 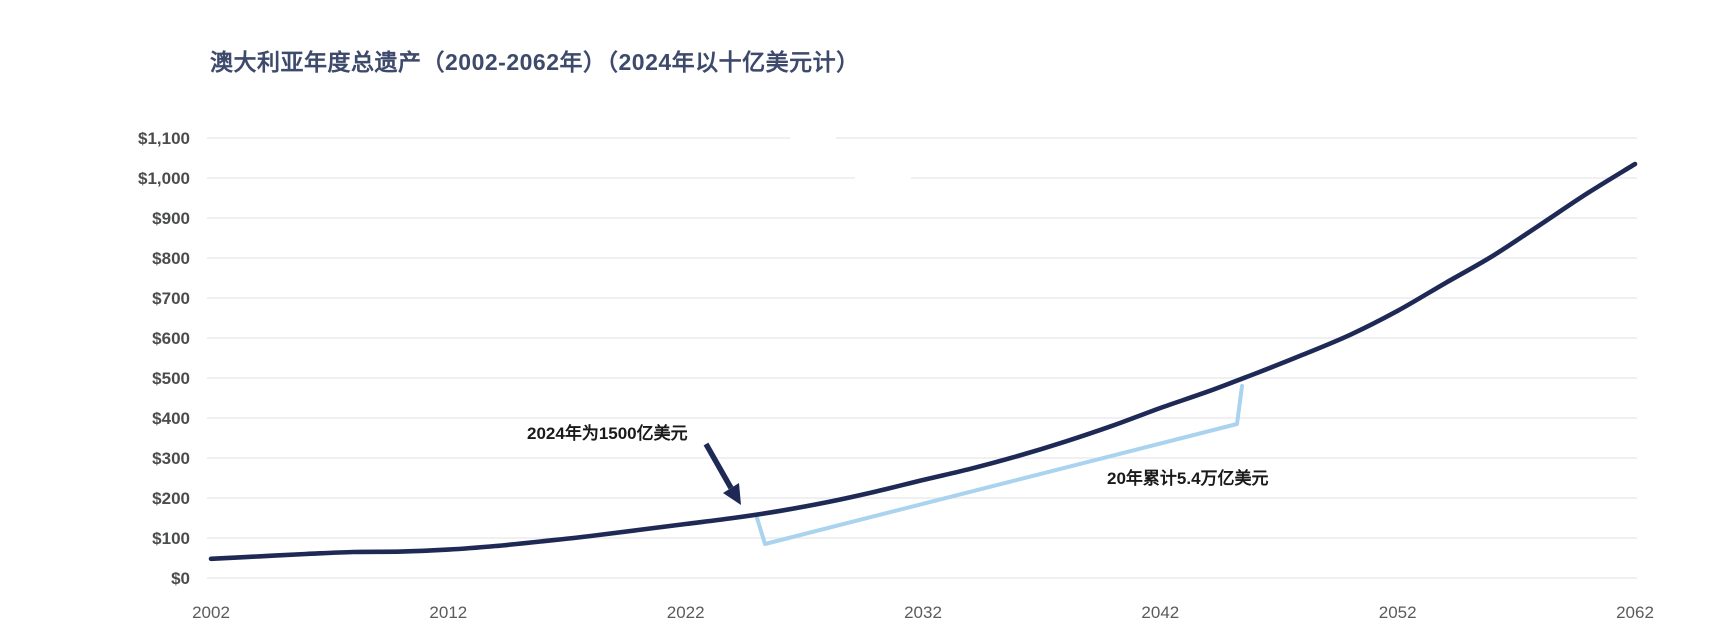 I want to click on ytick-label-600: $600, so click(x=171, y=338).